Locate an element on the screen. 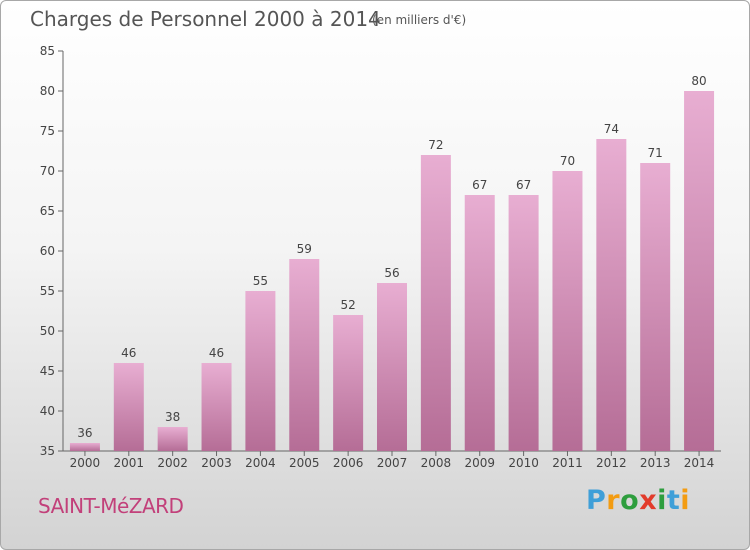 The width and height of the screenshot is (750, 550). bar-2006 is located at coordinates (348, 383).